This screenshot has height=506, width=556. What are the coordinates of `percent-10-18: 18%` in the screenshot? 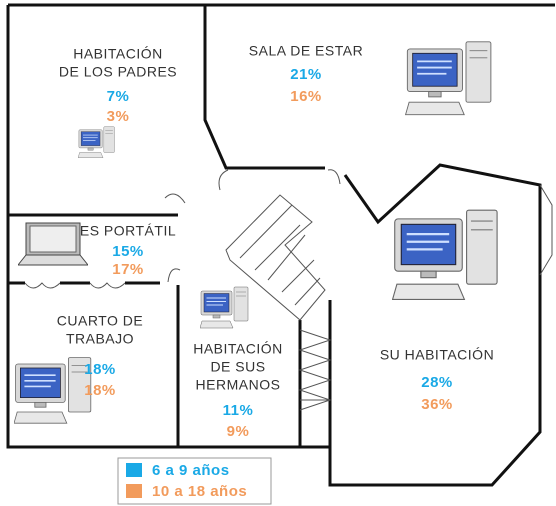 It's located at (100, 390).